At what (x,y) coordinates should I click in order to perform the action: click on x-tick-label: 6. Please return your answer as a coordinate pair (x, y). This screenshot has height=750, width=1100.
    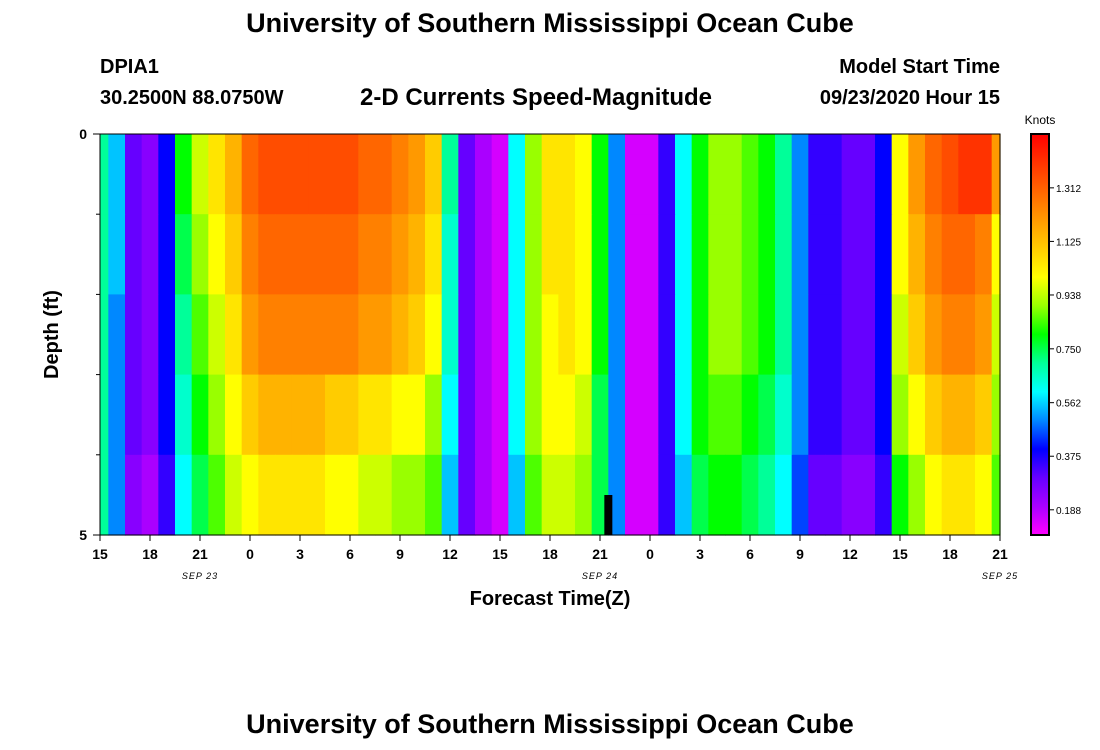
    Looking at the image, I should click on (350, 554).